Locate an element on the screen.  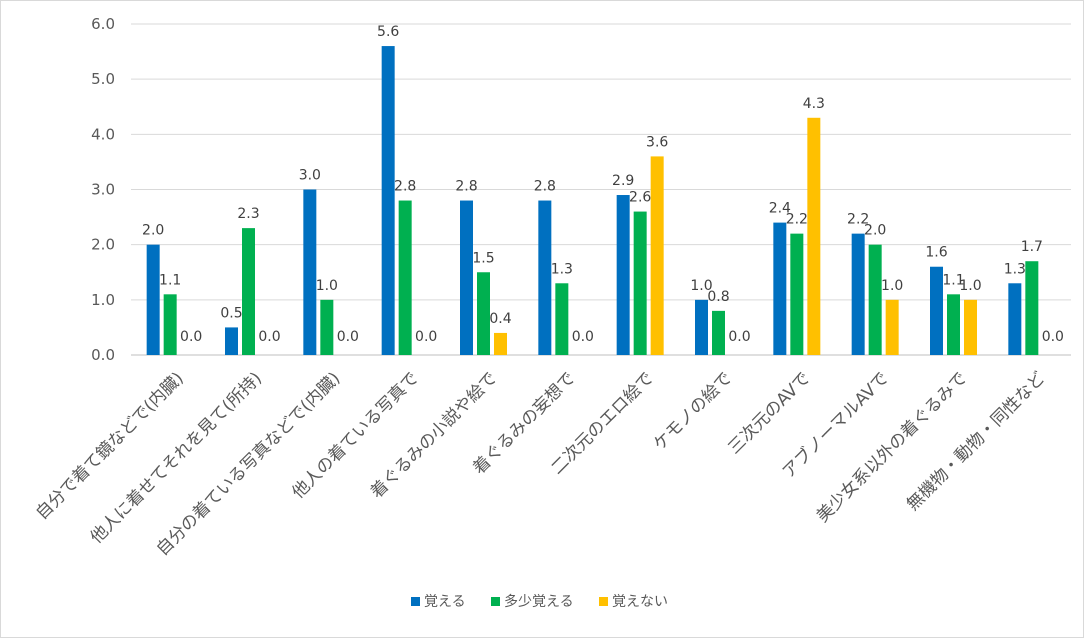
data-label: 1.6 is located at coordinates (936, 253).